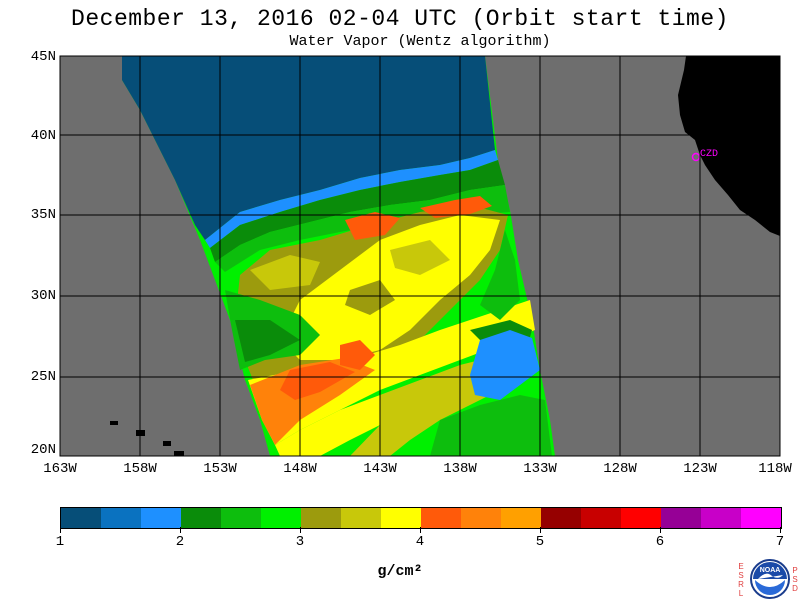  I want to click on swath-blue-east, so click(505, 365).